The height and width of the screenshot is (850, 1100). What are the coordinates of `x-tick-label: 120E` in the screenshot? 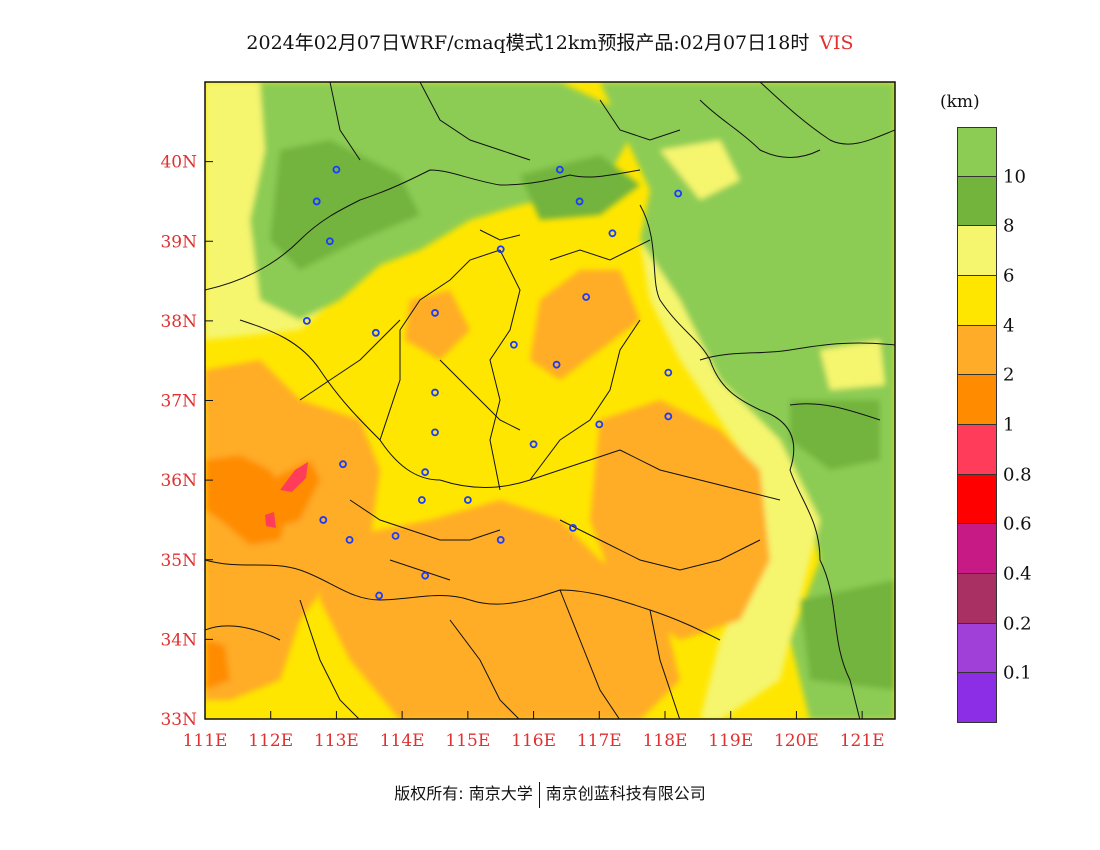 It's located at (796, 741).